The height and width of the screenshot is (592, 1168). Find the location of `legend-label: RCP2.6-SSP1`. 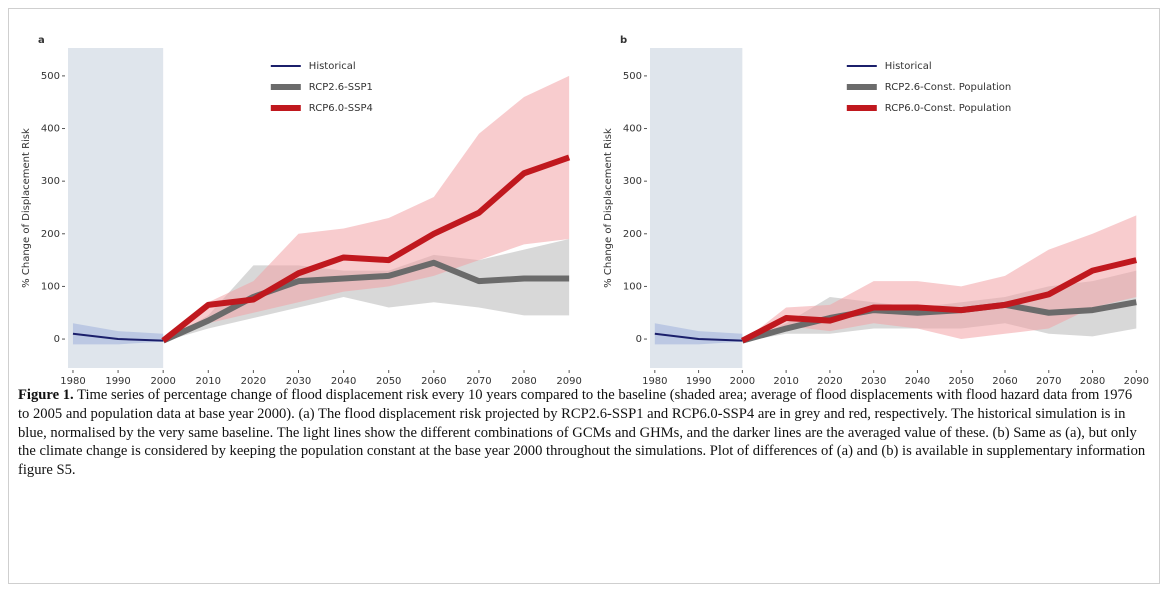

legend-label: RCP2.6-SSP1 is located at coordinates (341, 87).